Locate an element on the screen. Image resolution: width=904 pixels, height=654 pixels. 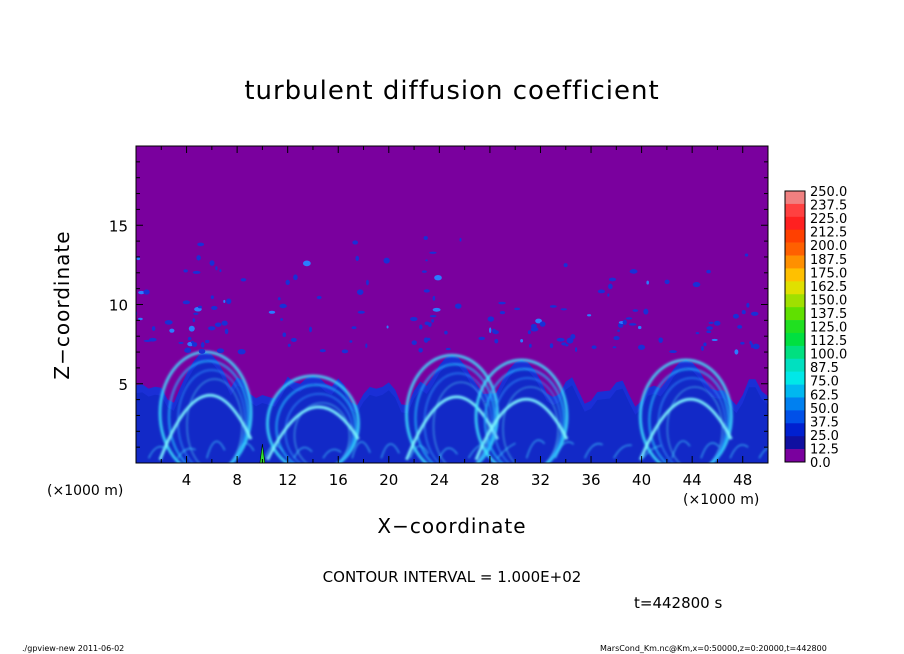
colorbar-label: 62.5 is located at coordinates (824, 395).